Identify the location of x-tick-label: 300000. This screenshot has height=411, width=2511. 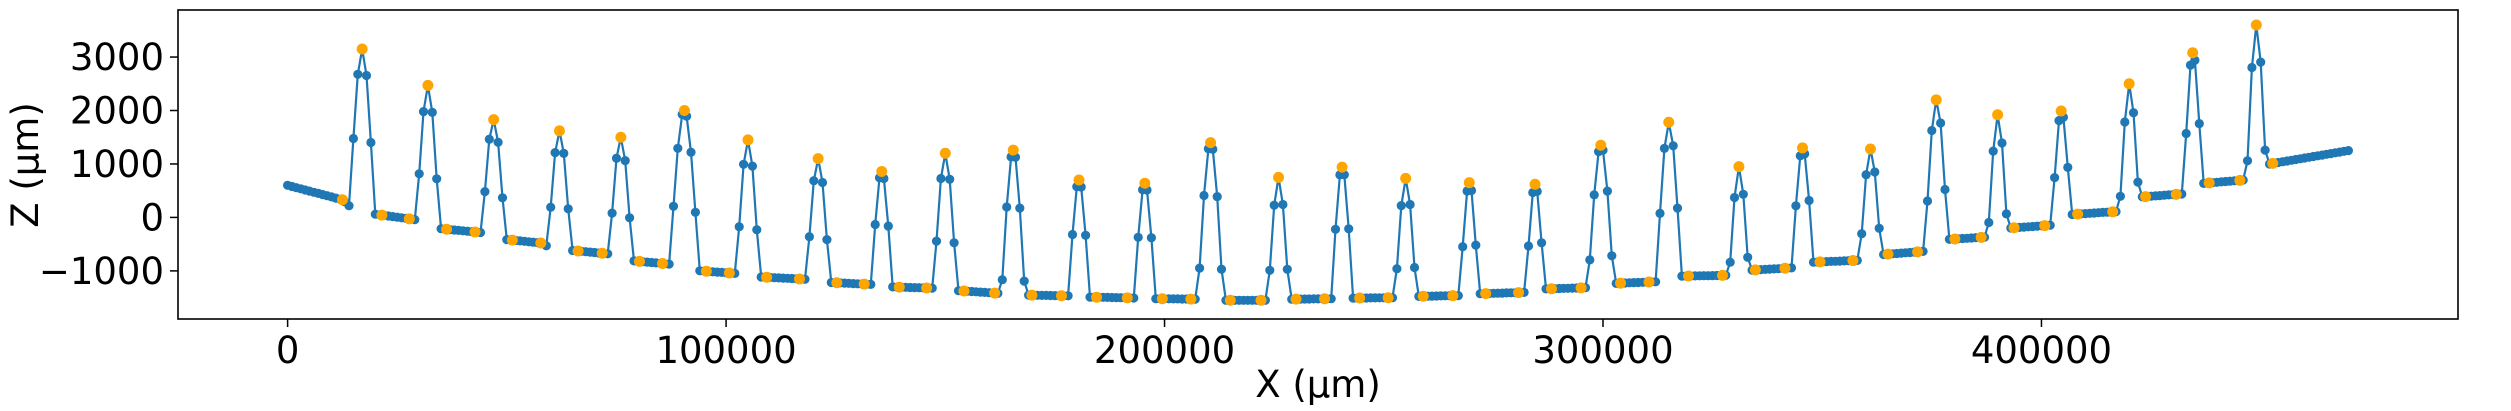
(1602, 350).